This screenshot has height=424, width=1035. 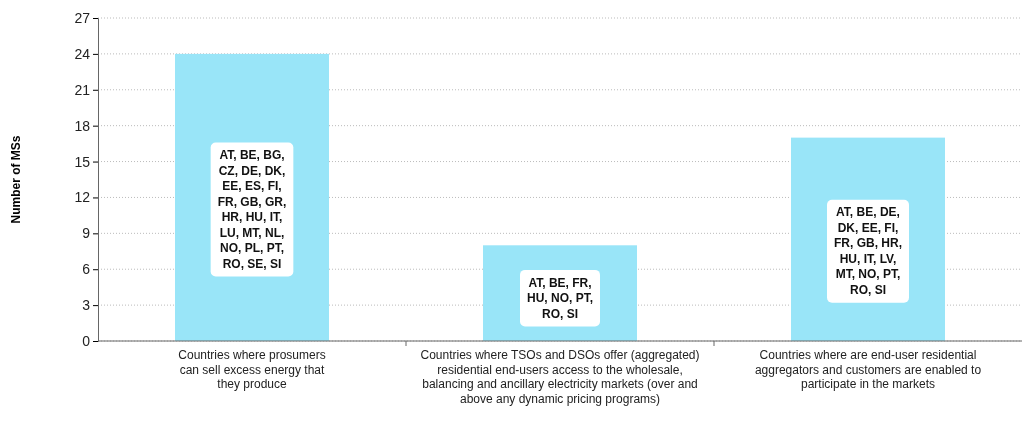 What do you see at coordinates (82, 89) in the screenshot?
I see `y-tick-label: 21` at bounding box center [82, 89].